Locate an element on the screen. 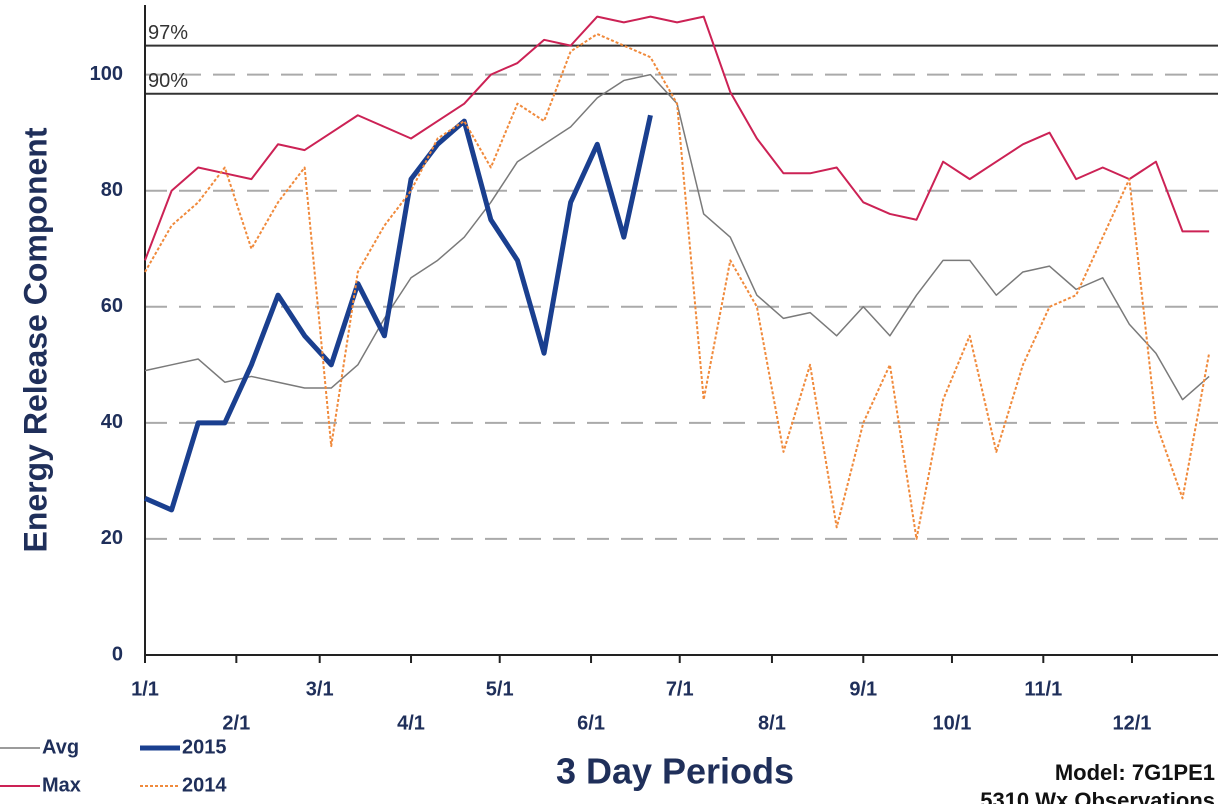 The image size is (1228, 804). y-tick-label: 80 is located at coordinates (112, 190).